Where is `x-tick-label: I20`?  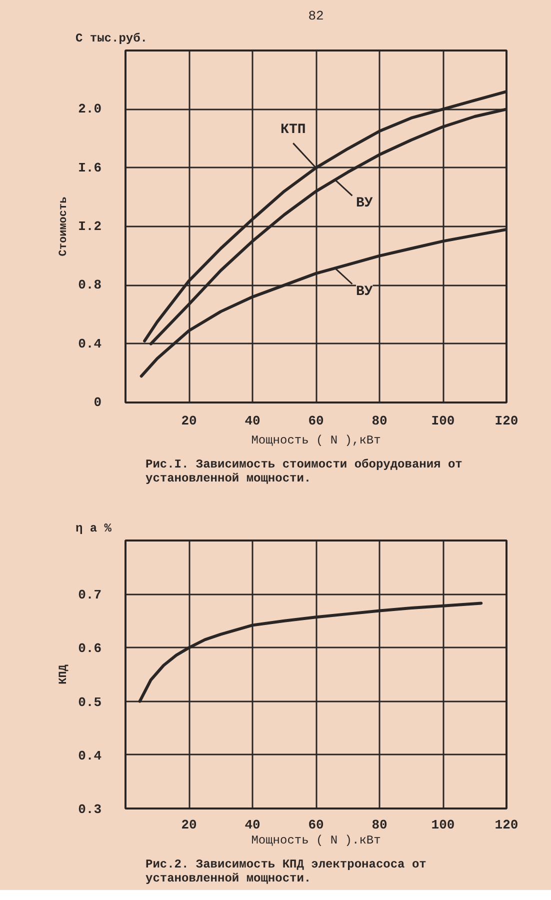
x-tick-label: I20 is located at coordinates (506, 421).